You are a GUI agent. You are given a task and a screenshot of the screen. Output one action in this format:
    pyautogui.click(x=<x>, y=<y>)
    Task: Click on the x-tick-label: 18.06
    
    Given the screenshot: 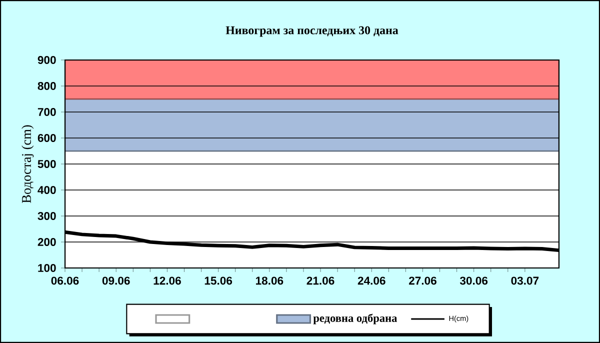 What is the action you would take?
    pyautogui.click(x=270, y=280)
    